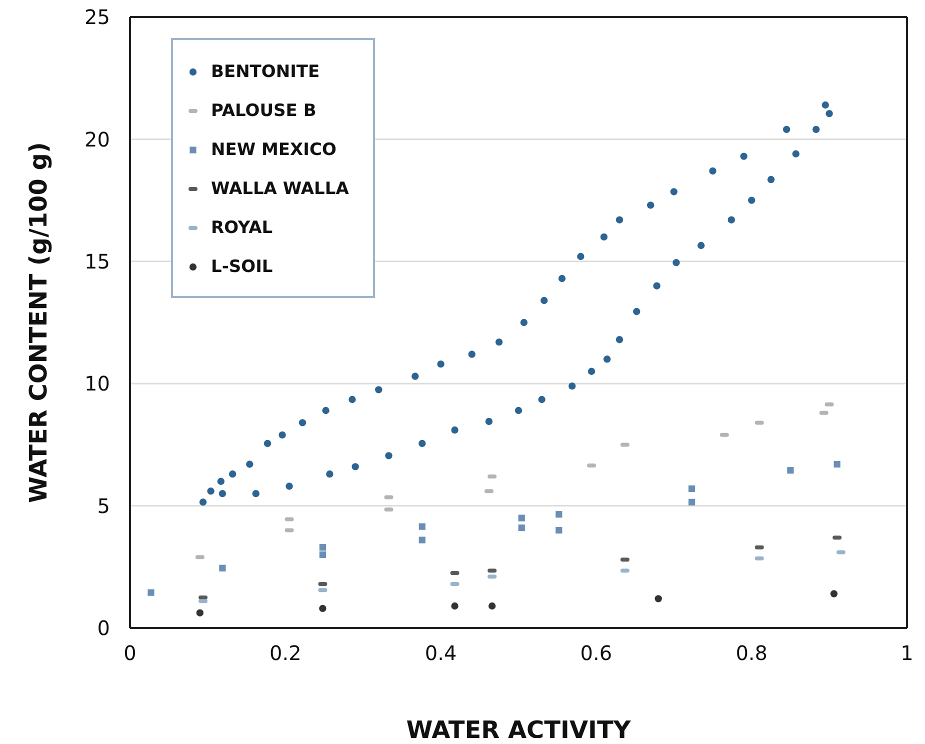 The width and height of the screenshot is (925, 744). Describe the element at coordinates (265, 72) in the screenshot. I see `legend-label: BENTONITE` at that location.